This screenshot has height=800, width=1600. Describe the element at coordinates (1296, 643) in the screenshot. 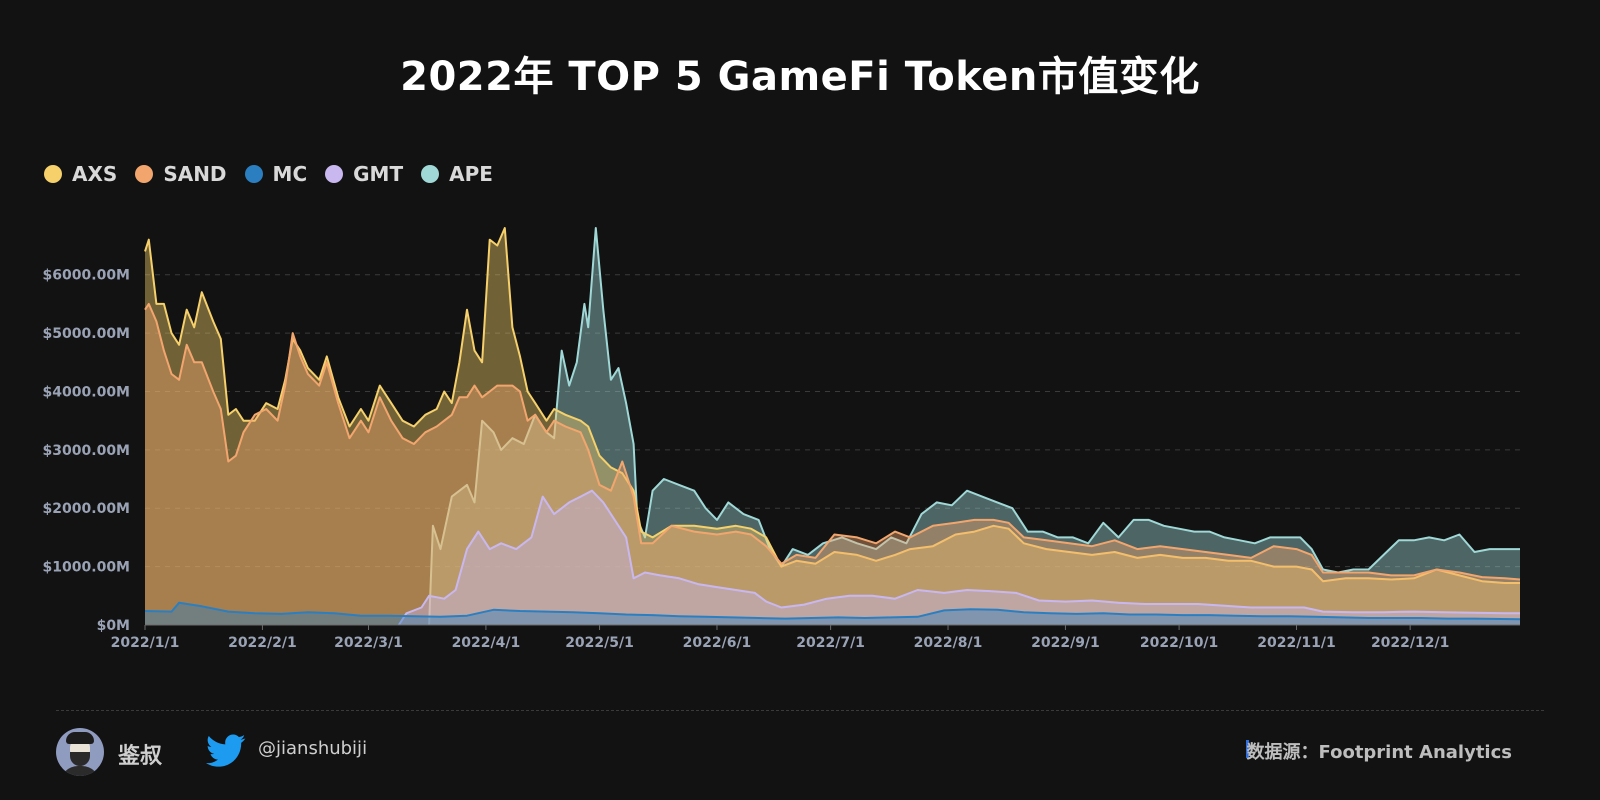

I see `x-tick-label: 2022/11/1` at that location.